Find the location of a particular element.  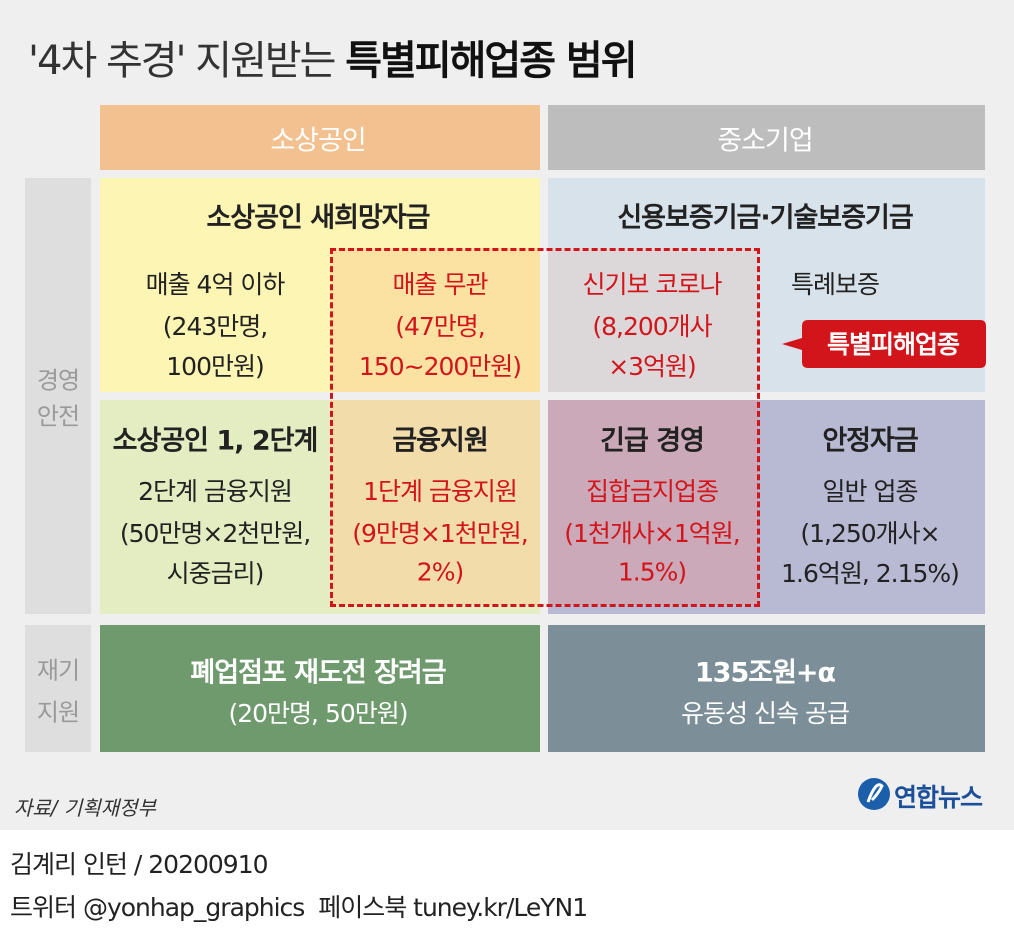

logo: 연합뉴스 is located at coordinates (938, 797).